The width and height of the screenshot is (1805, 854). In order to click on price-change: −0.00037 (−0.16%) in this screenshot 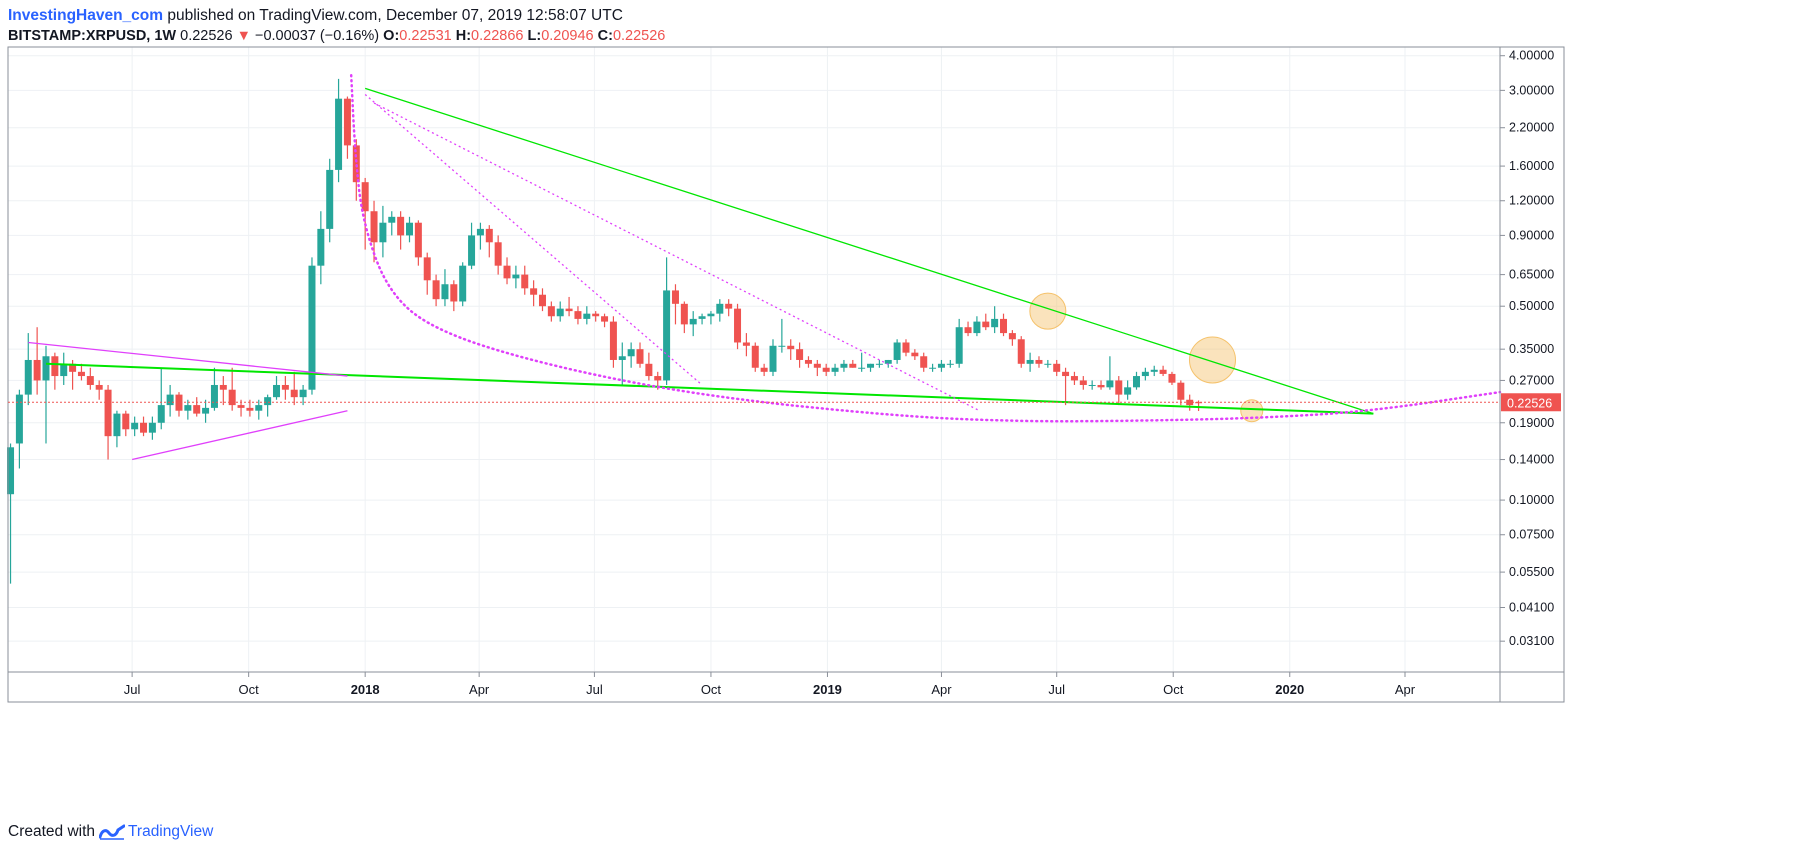, I will do `click(317, 36)`.